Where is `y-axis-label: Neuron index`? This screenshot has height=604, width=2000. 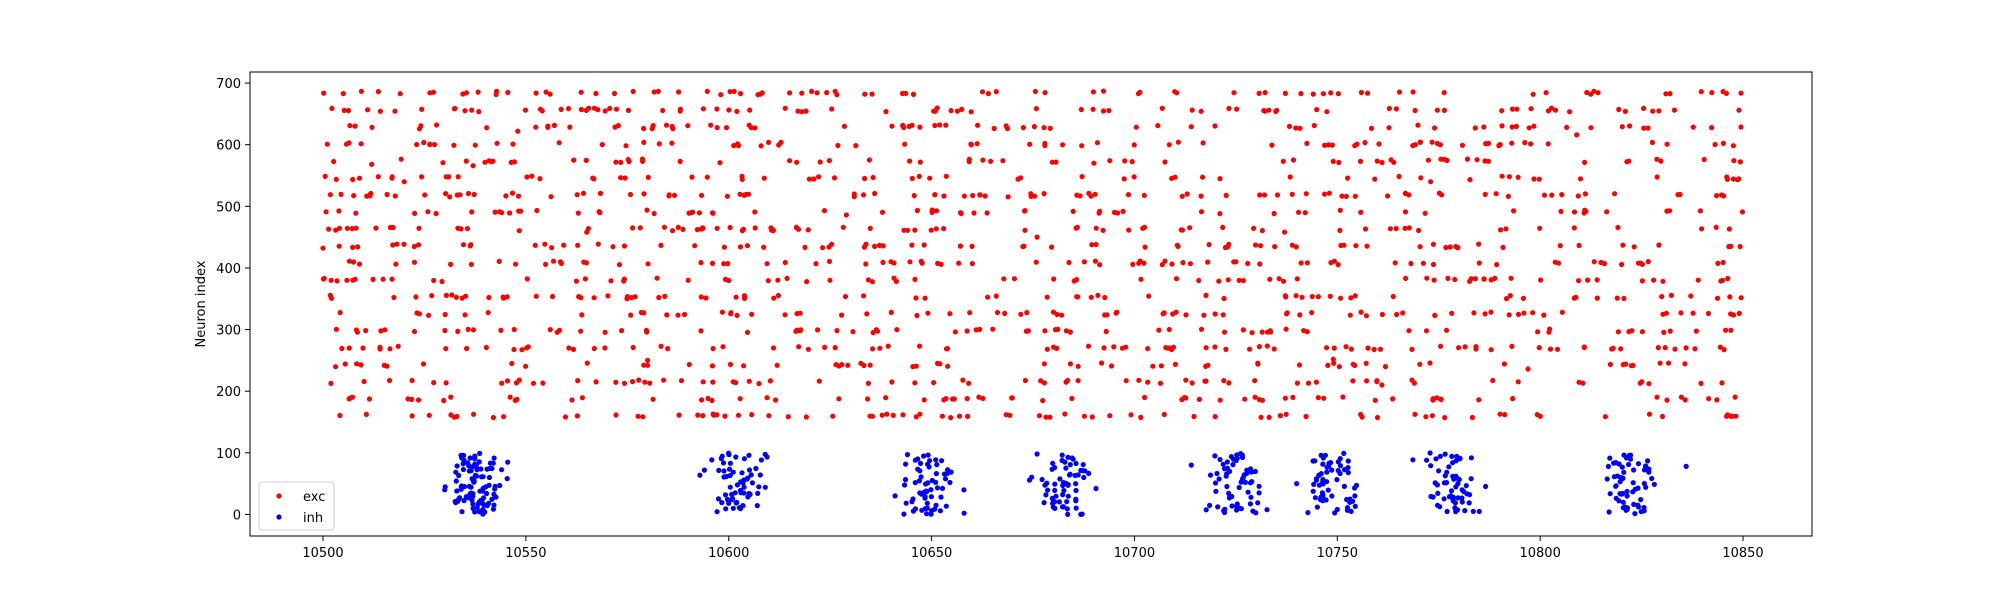 y-axis-label: Neuron index is located at coordinates (201, 303).